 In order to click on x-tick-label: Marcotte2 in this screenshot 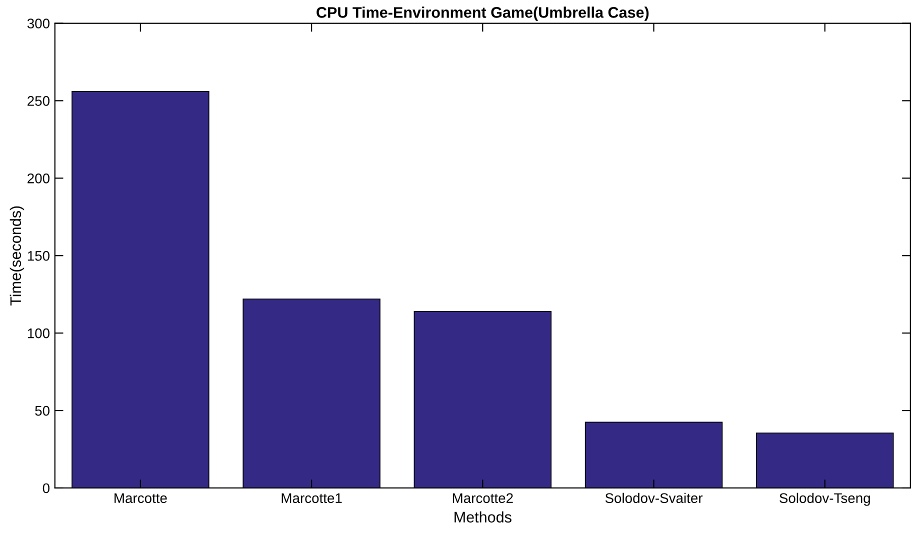, I will do `click(482, 498)`.